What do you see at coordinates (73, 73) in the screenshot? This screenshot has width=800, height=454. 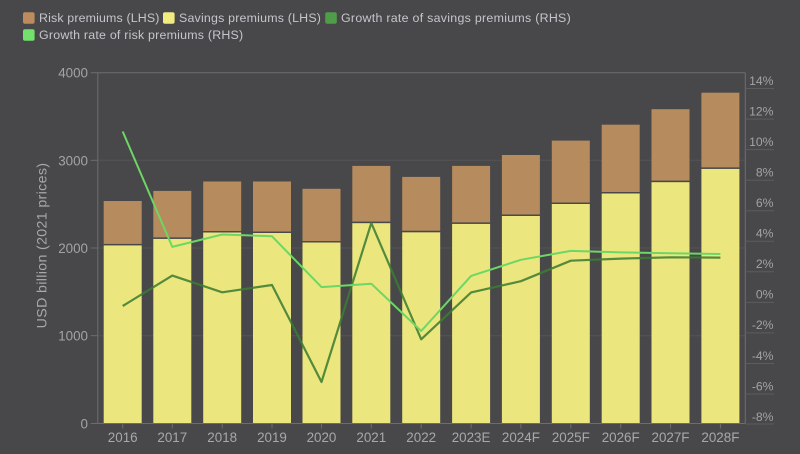 I see `svg-text: 4000` at bounding box center [73, 73].